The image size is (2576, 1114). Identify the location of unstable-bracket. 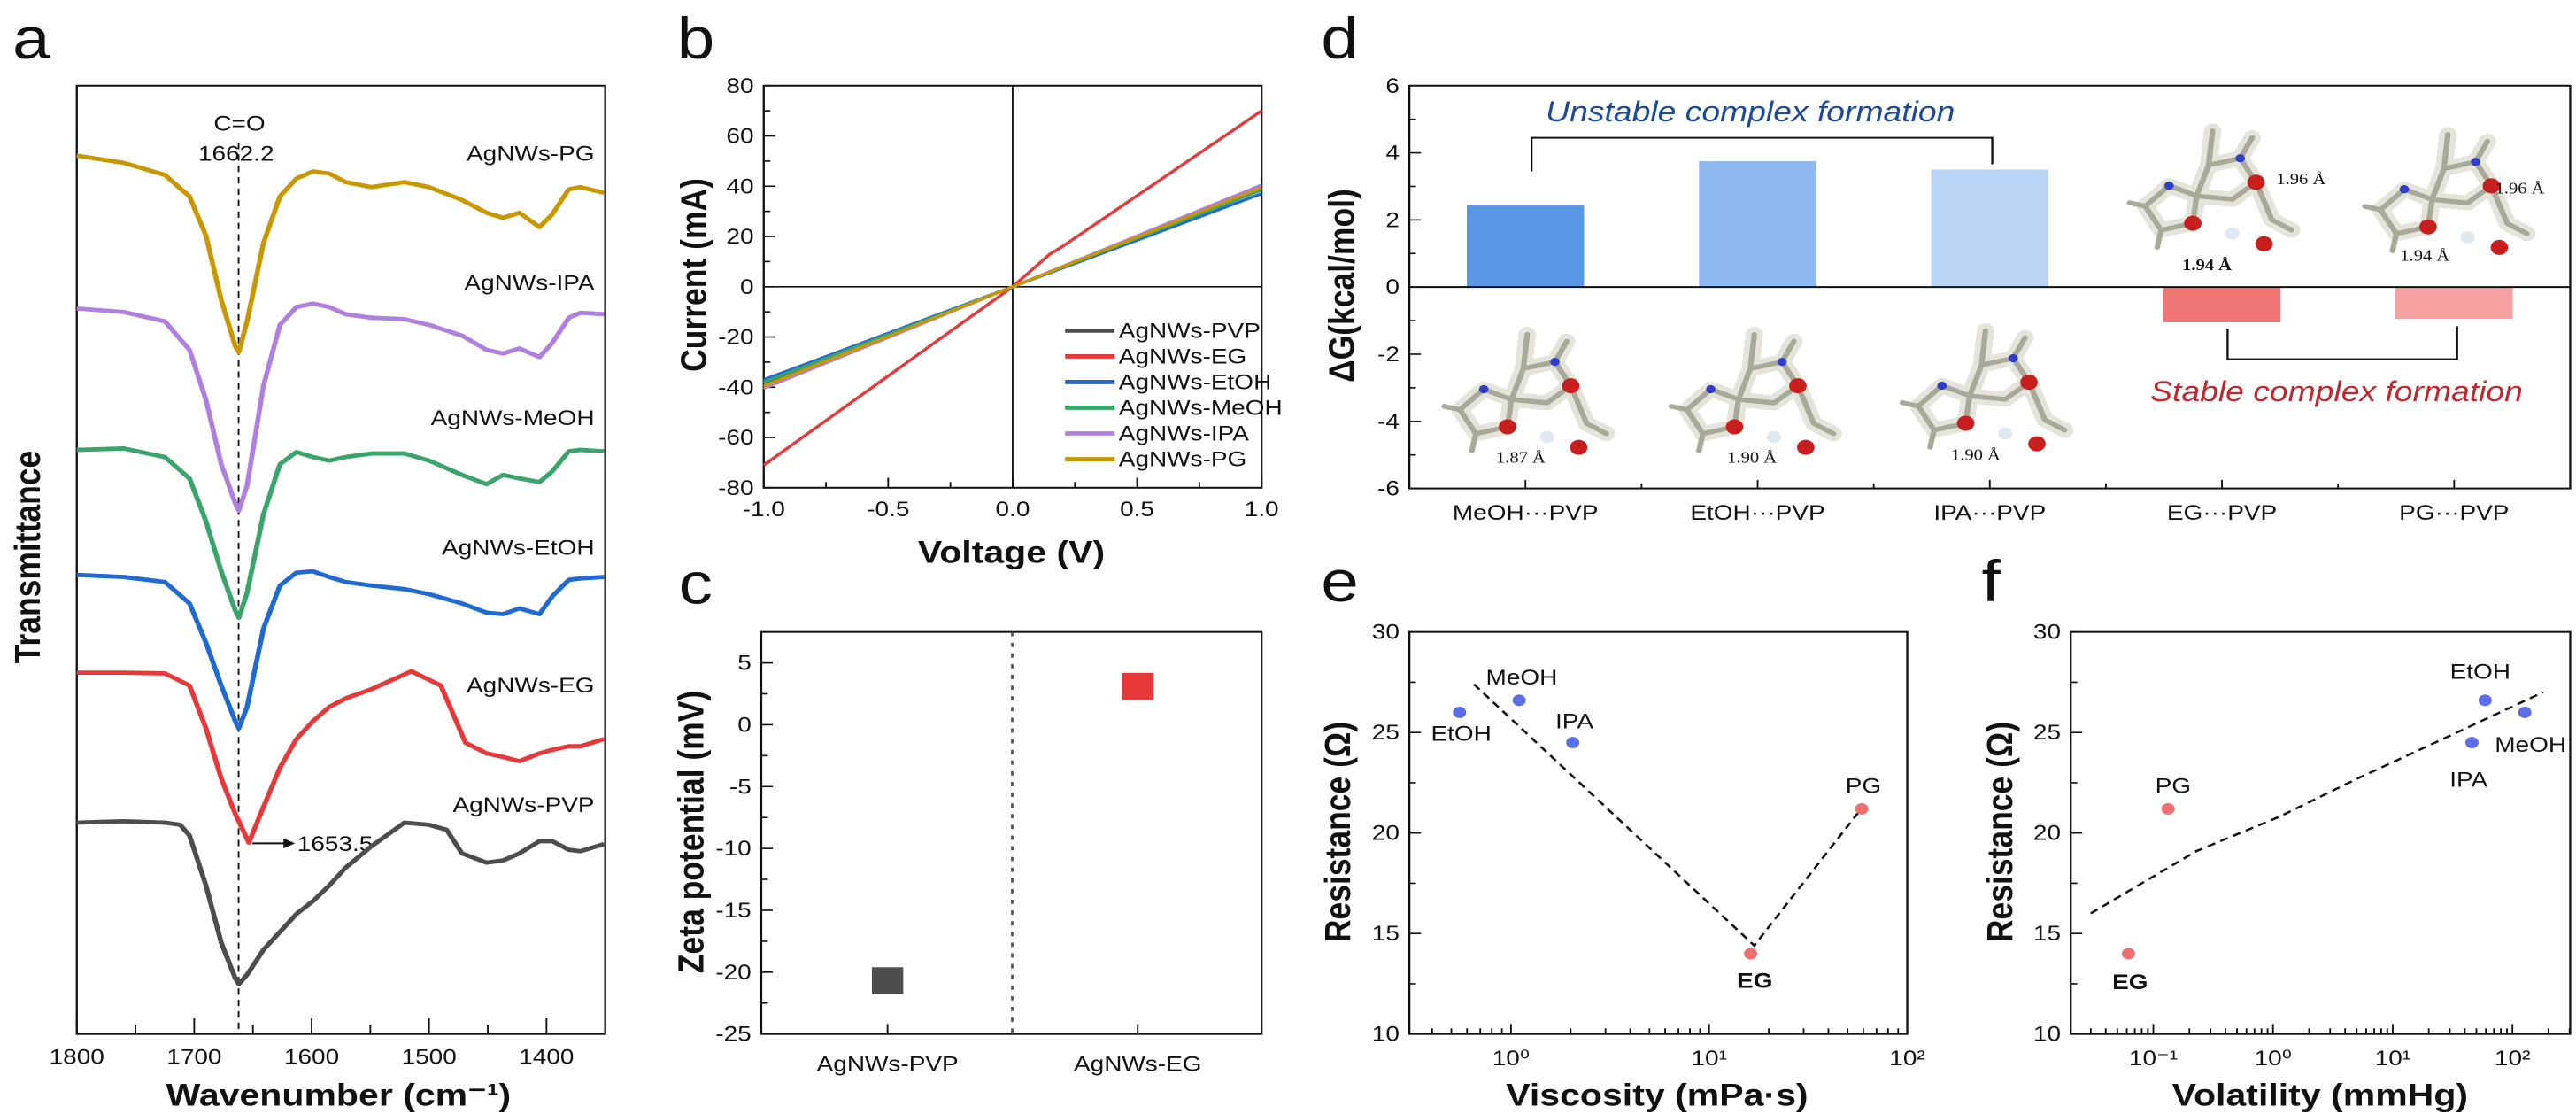
(1762, 154).